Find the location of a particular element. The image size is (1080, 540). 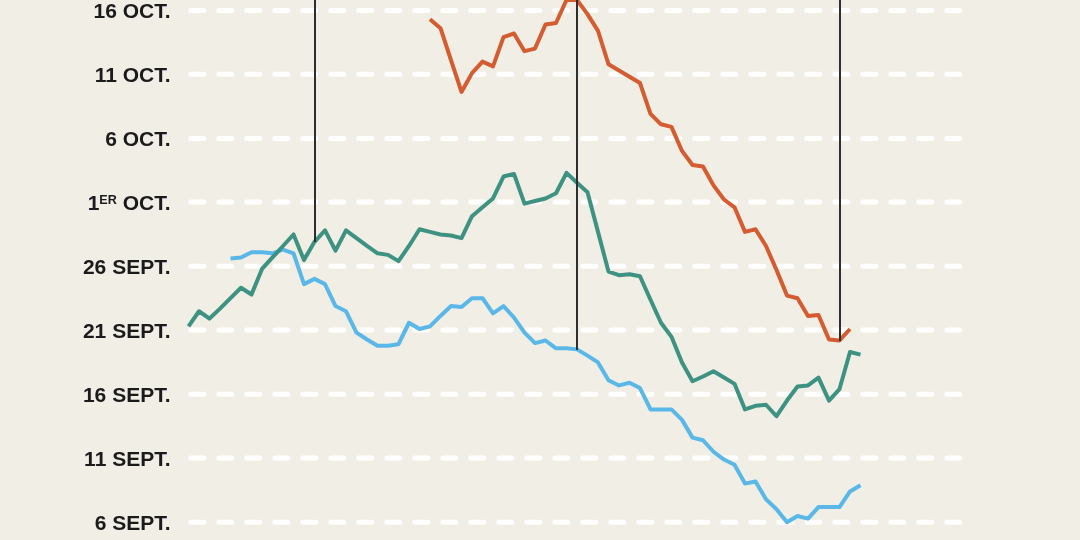

ref-line-label: 16 SEPT. is located at coordinates (126, 394).